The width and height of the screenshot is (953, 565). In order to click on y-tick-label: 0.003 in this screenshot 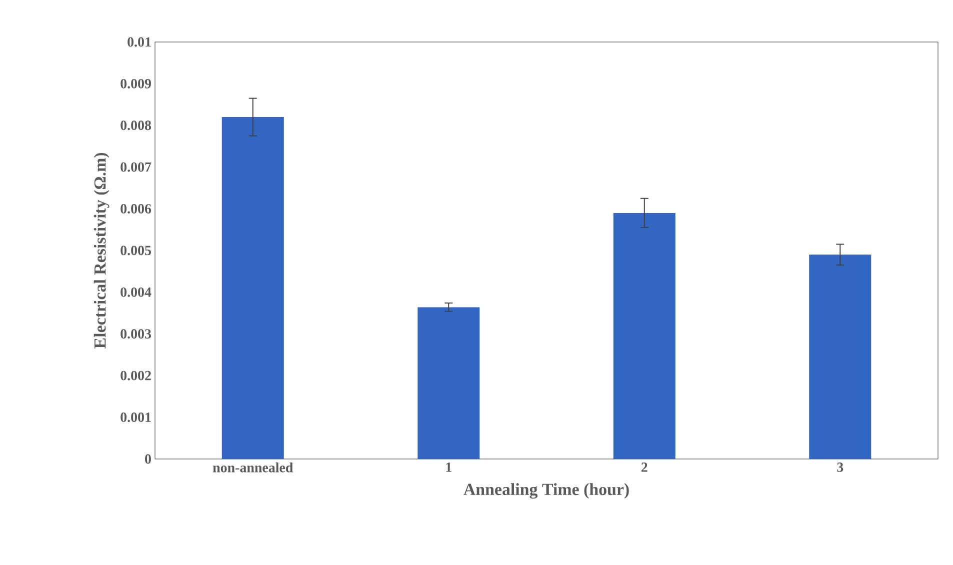, I will do `click(136, 334)`.